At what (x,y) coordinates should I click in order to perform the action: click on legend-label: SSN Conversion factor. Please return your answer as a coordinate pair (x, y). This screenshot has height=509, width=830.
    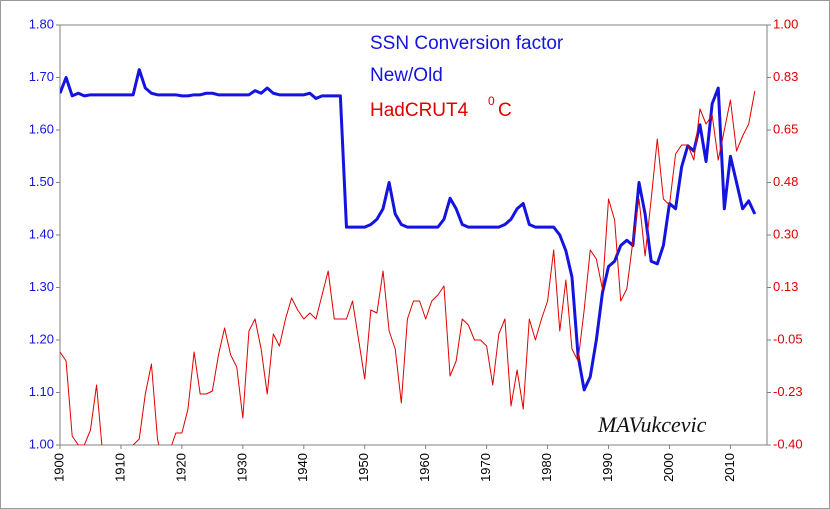
    Looking at the image, I should click on (467, 43).